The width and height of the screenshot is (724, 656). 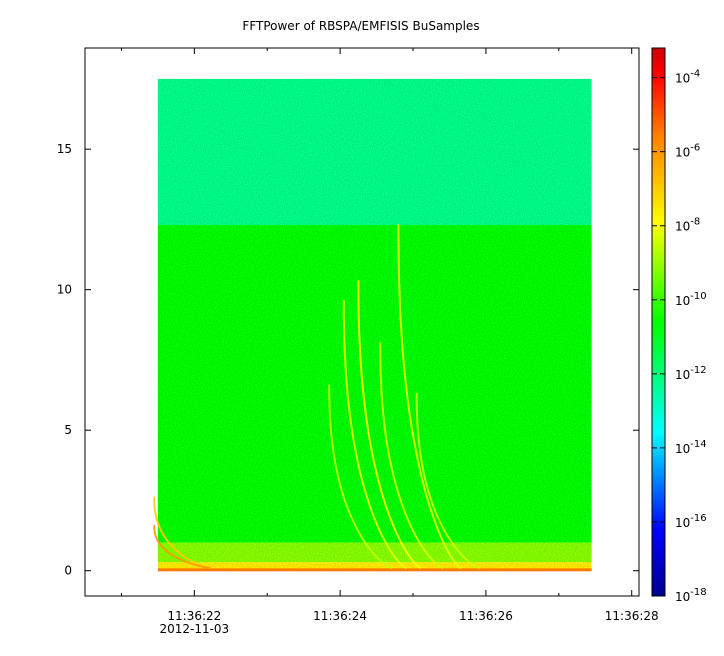 I want to click on y-tick-label: 10, so click(x=64, y=290).